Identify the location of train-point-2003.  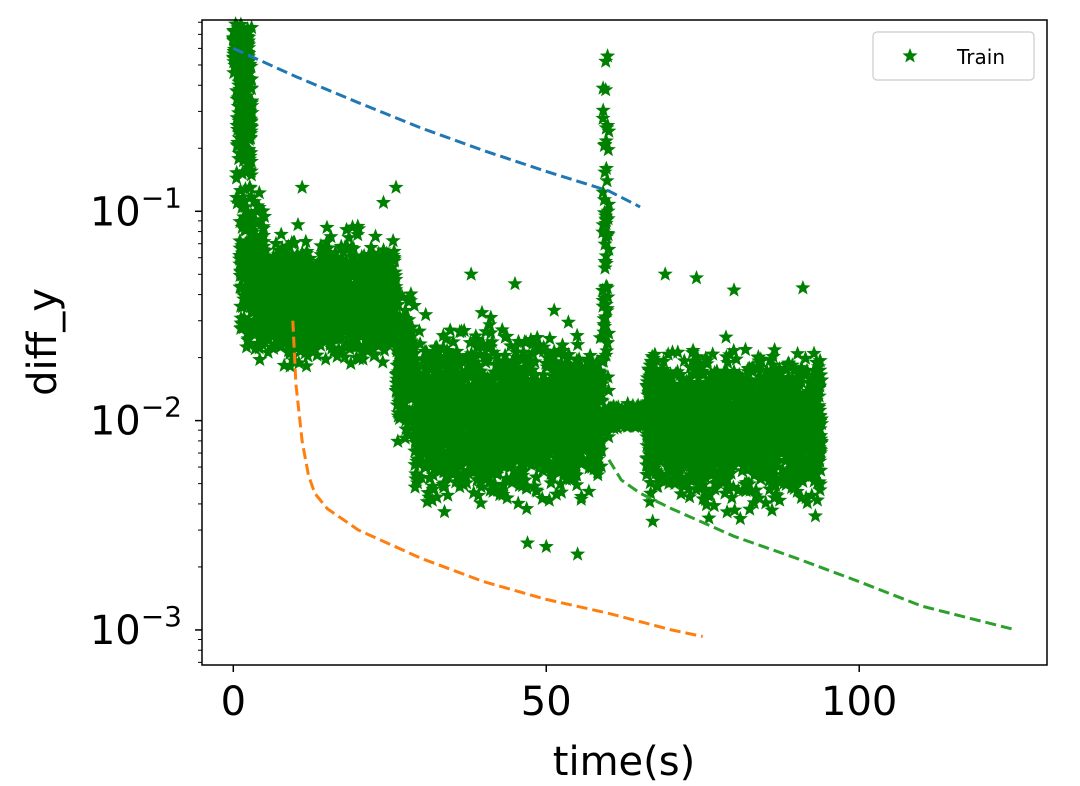
(366, 312).